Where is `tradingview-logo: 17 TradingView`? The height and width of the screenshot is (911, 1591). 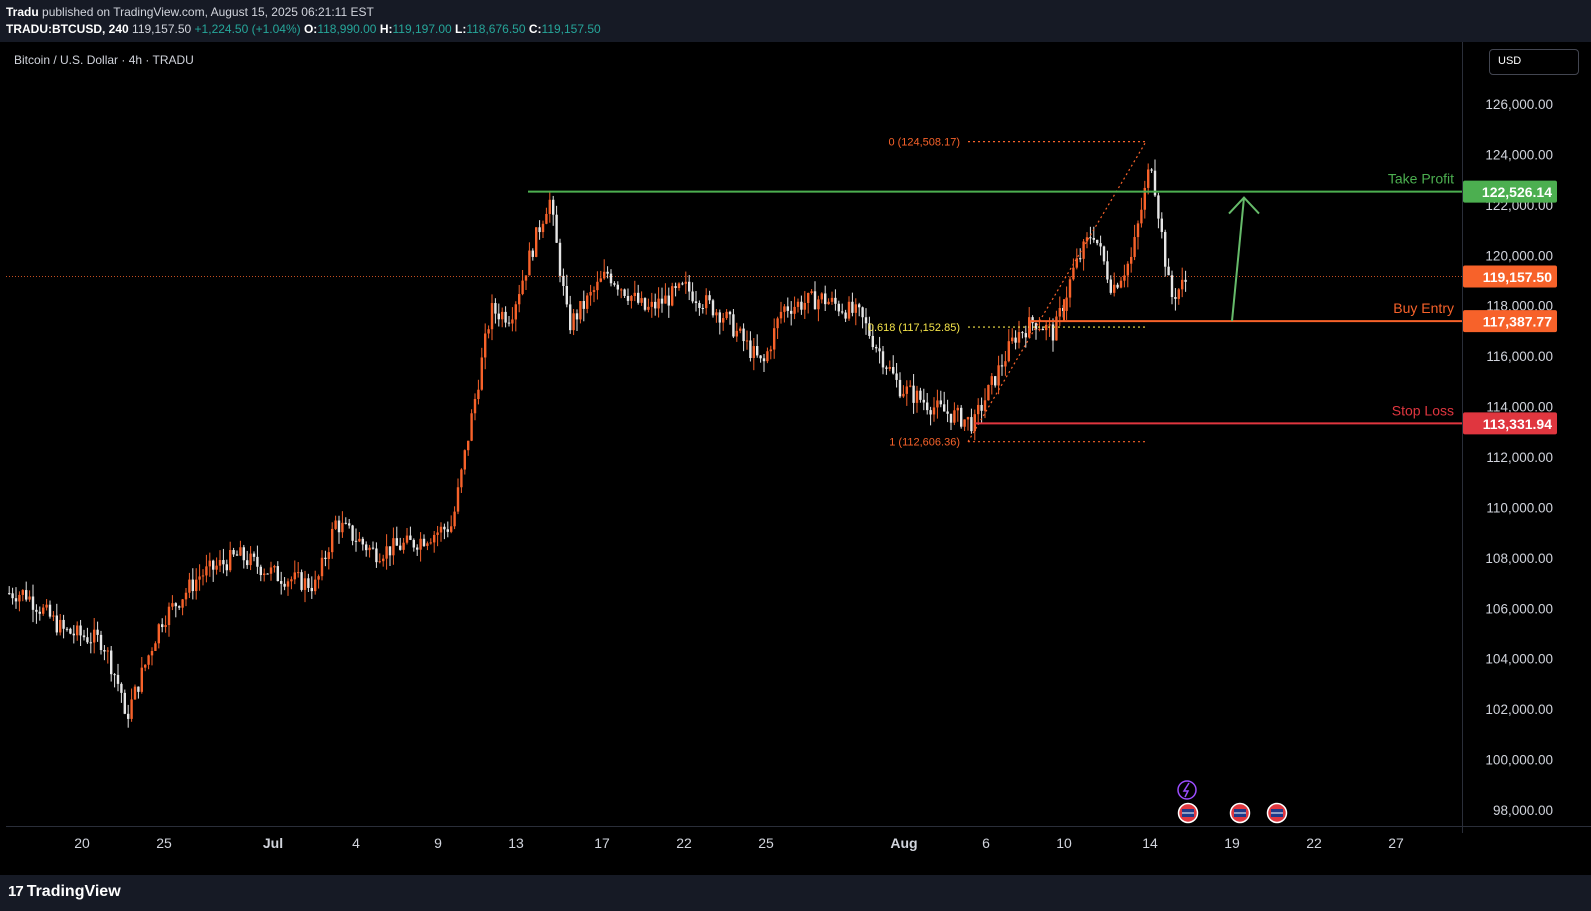 tradingview-logo: 17 TradingView is located at coordinates (64, 892).